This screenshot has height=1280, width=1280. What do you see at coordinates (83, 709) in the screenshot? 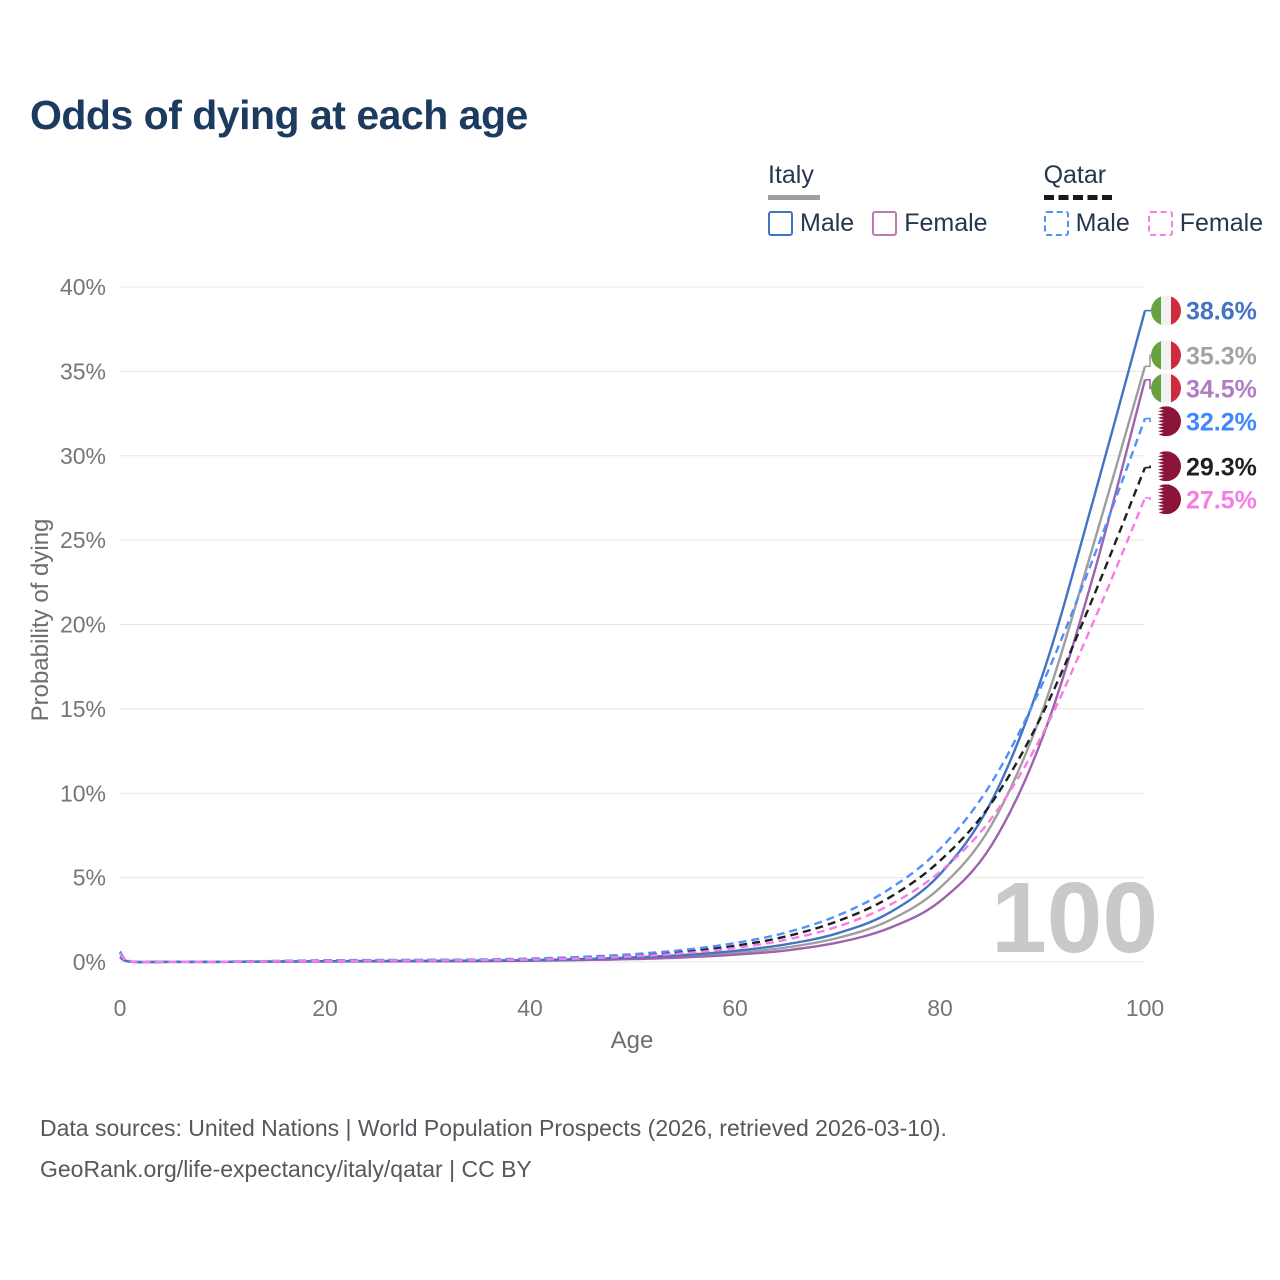
I see `y-tick-label: 15%` at bounding box center [83, 709].